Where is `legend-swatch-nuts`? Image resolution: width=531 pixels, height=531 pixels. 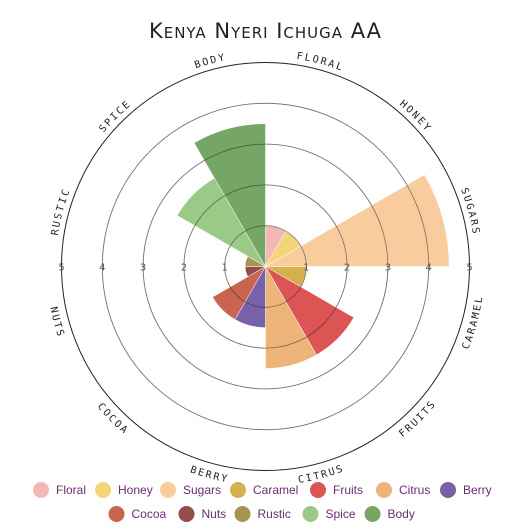 legend-swatch-nuts is located at coordinates (186, 514).